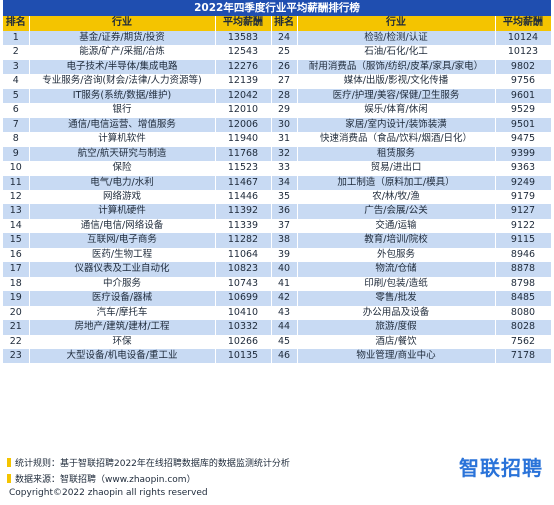  What do you see at coordinates (284, 139) in the screenshot?
I see `rank-cell: 31` at bounding box center [284, 139].